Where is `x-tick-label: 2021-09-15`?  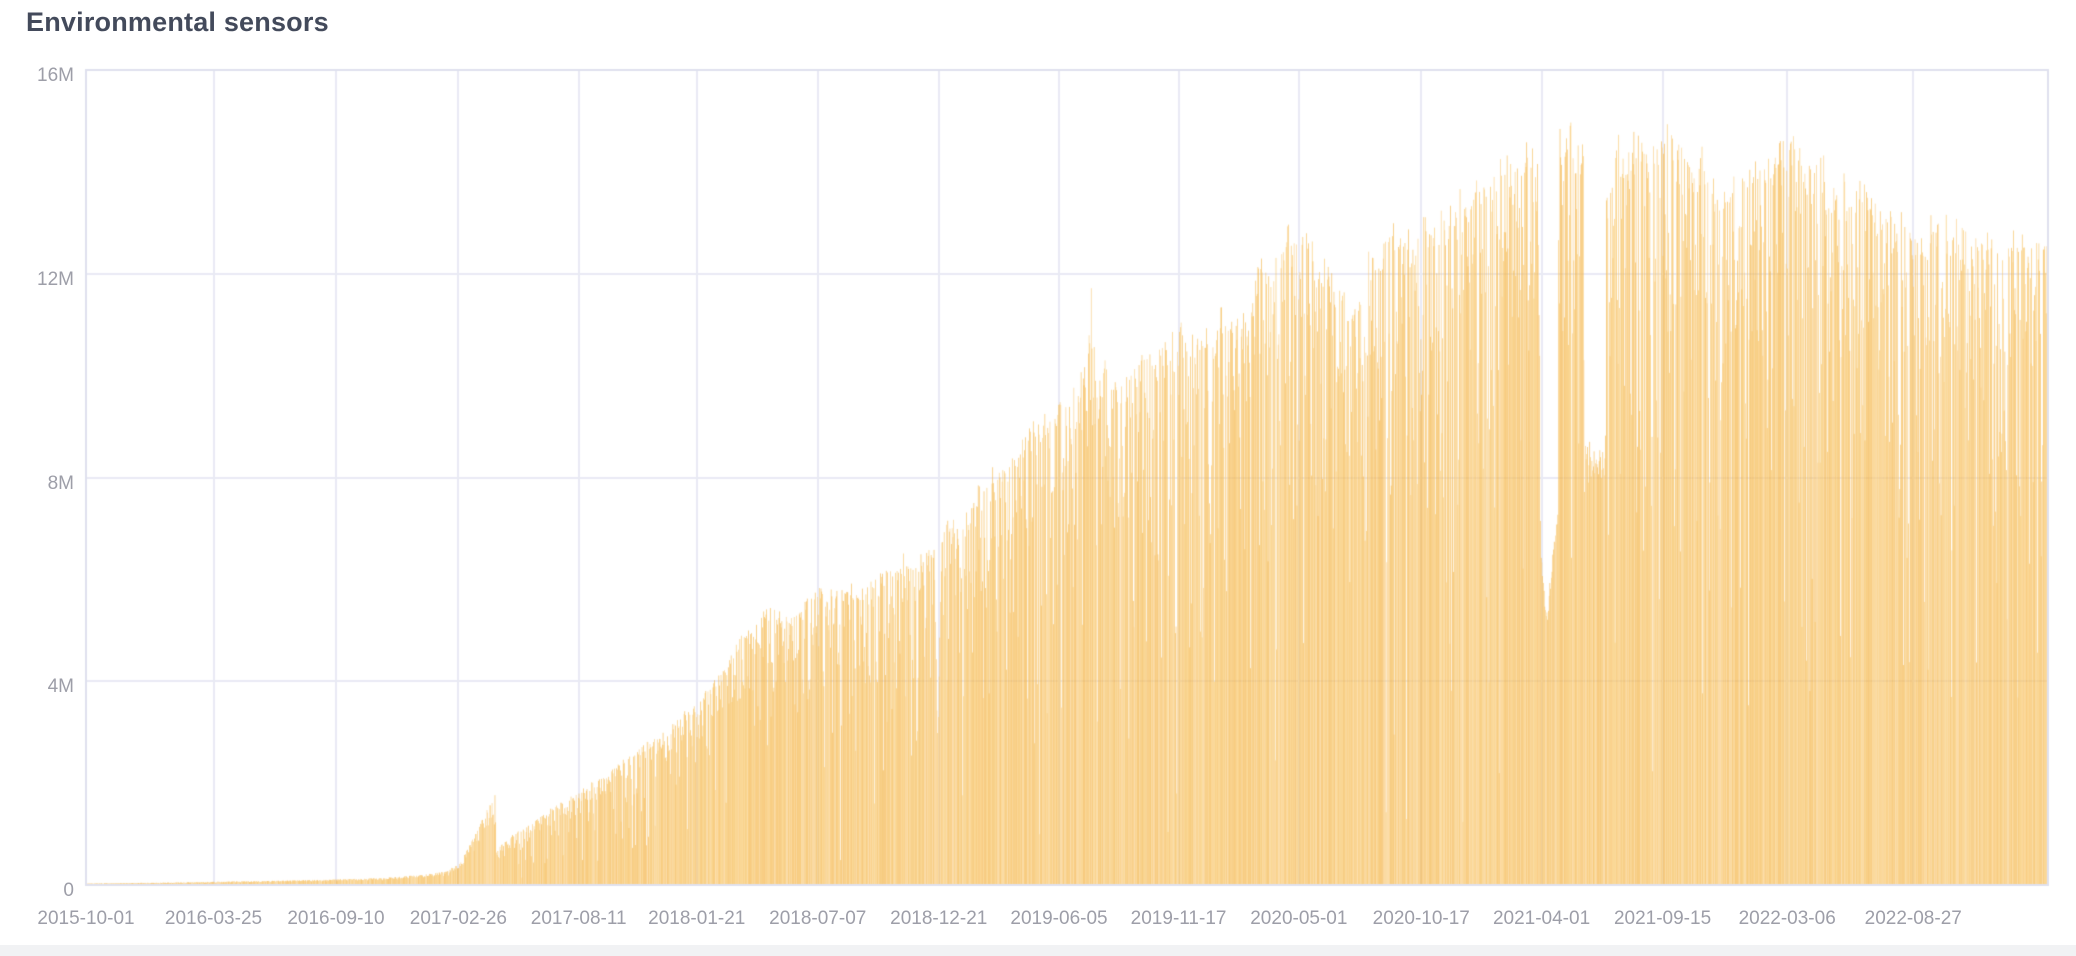 x-tick-label: 2021-09-15 is located at coordinates (1662, 918).